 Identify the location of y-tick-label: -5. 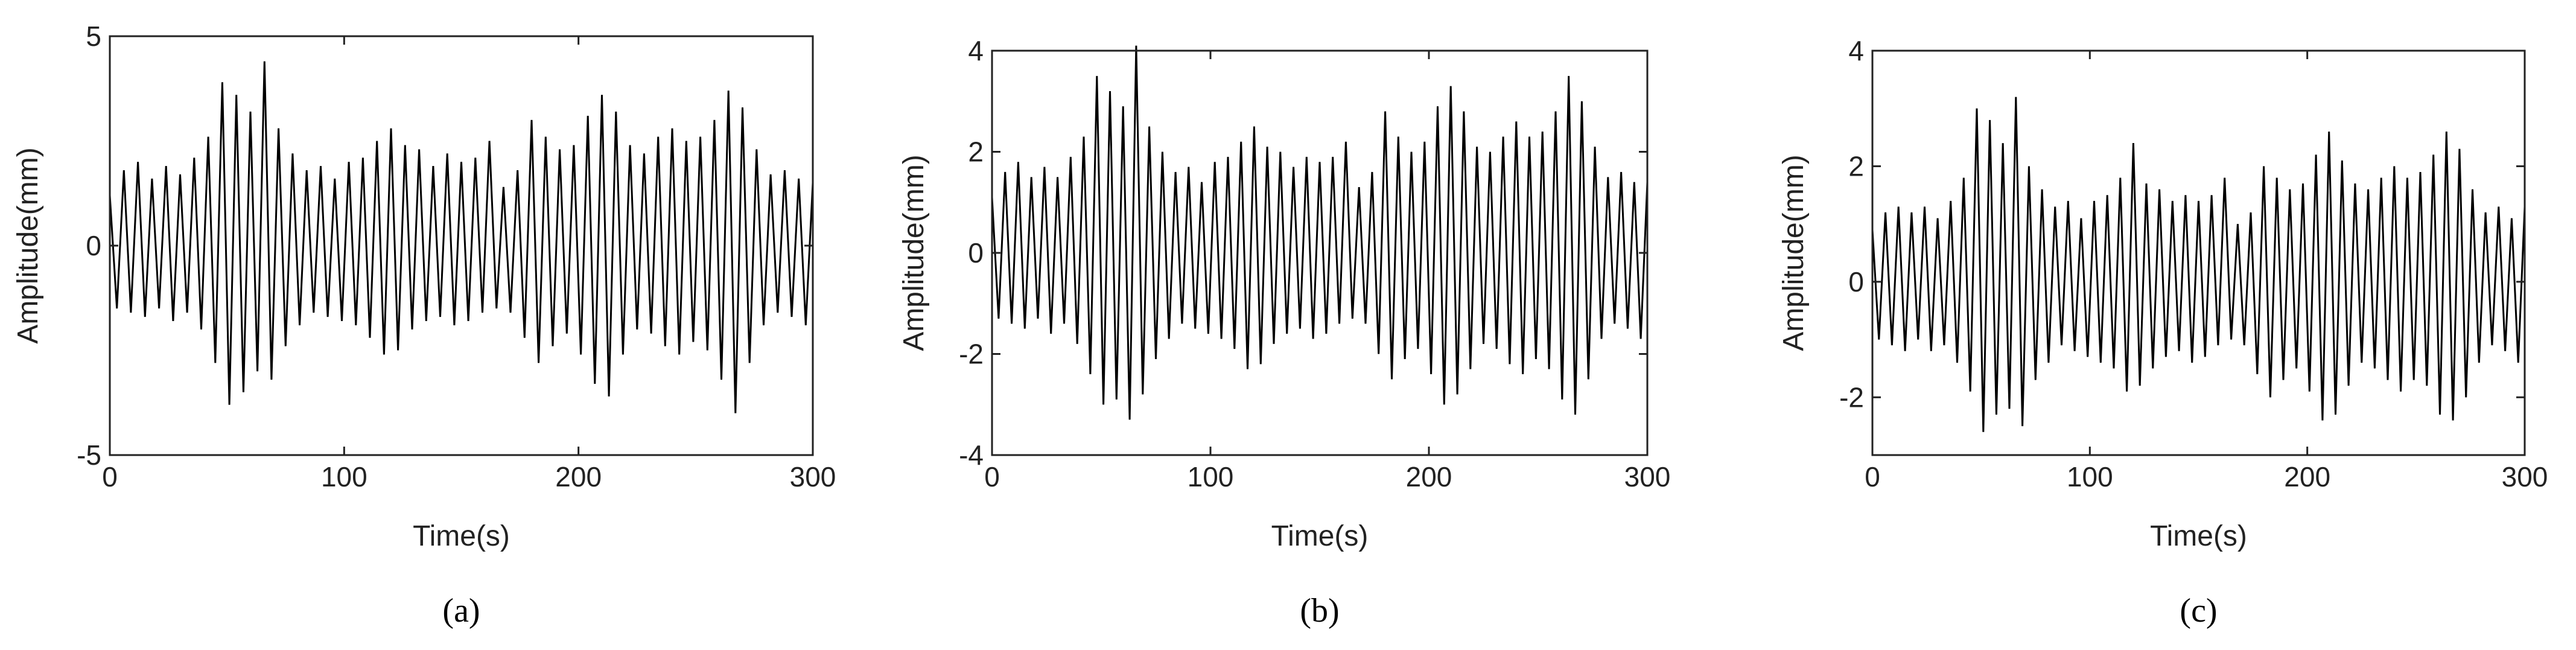
(89, 455).